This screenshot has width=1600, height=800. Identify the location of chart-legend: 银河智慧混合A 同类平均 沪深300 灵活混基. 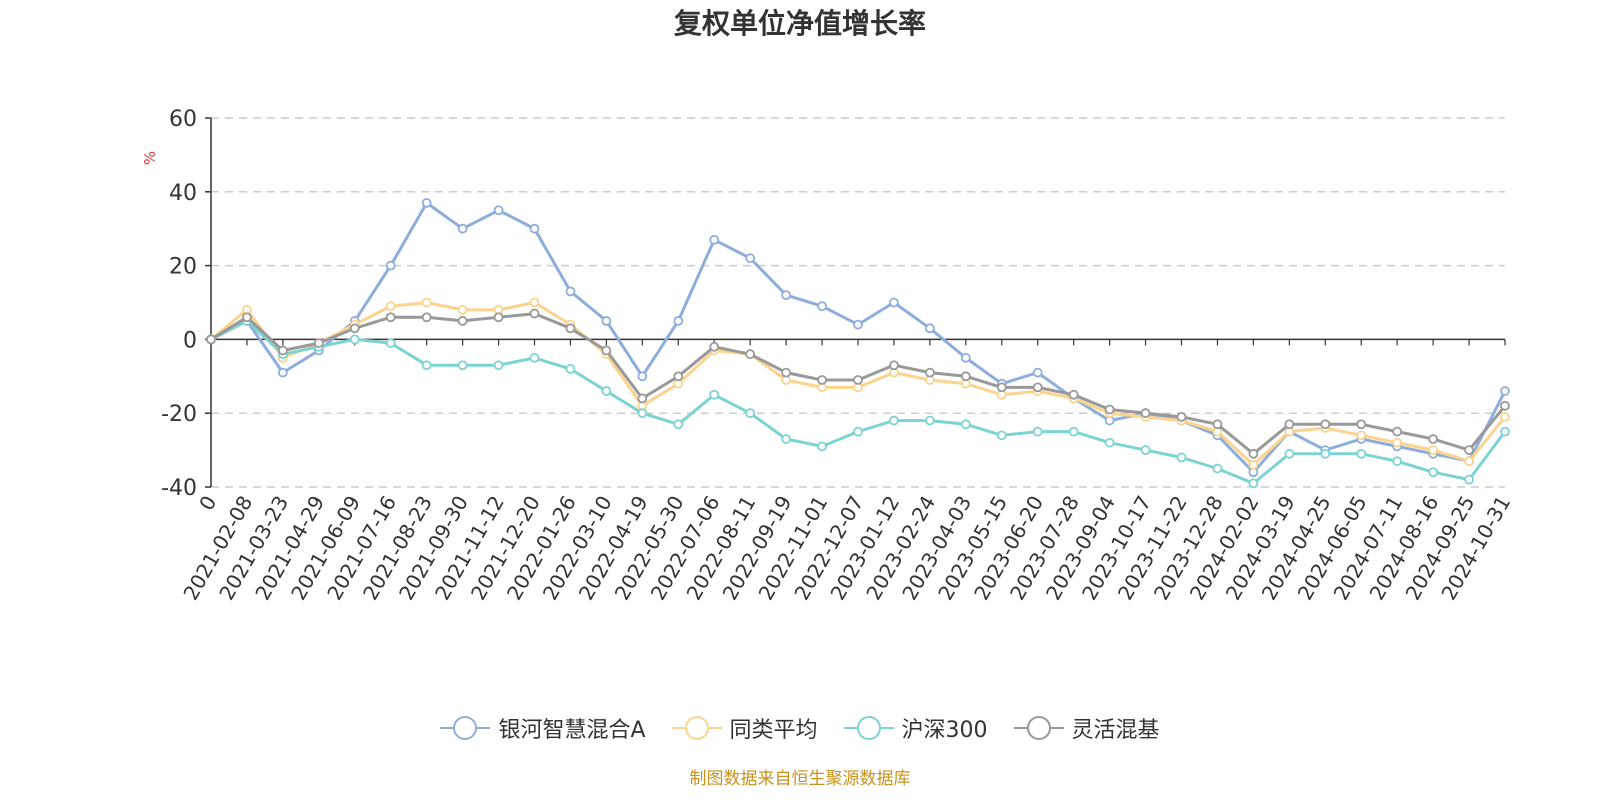
(800, 728).